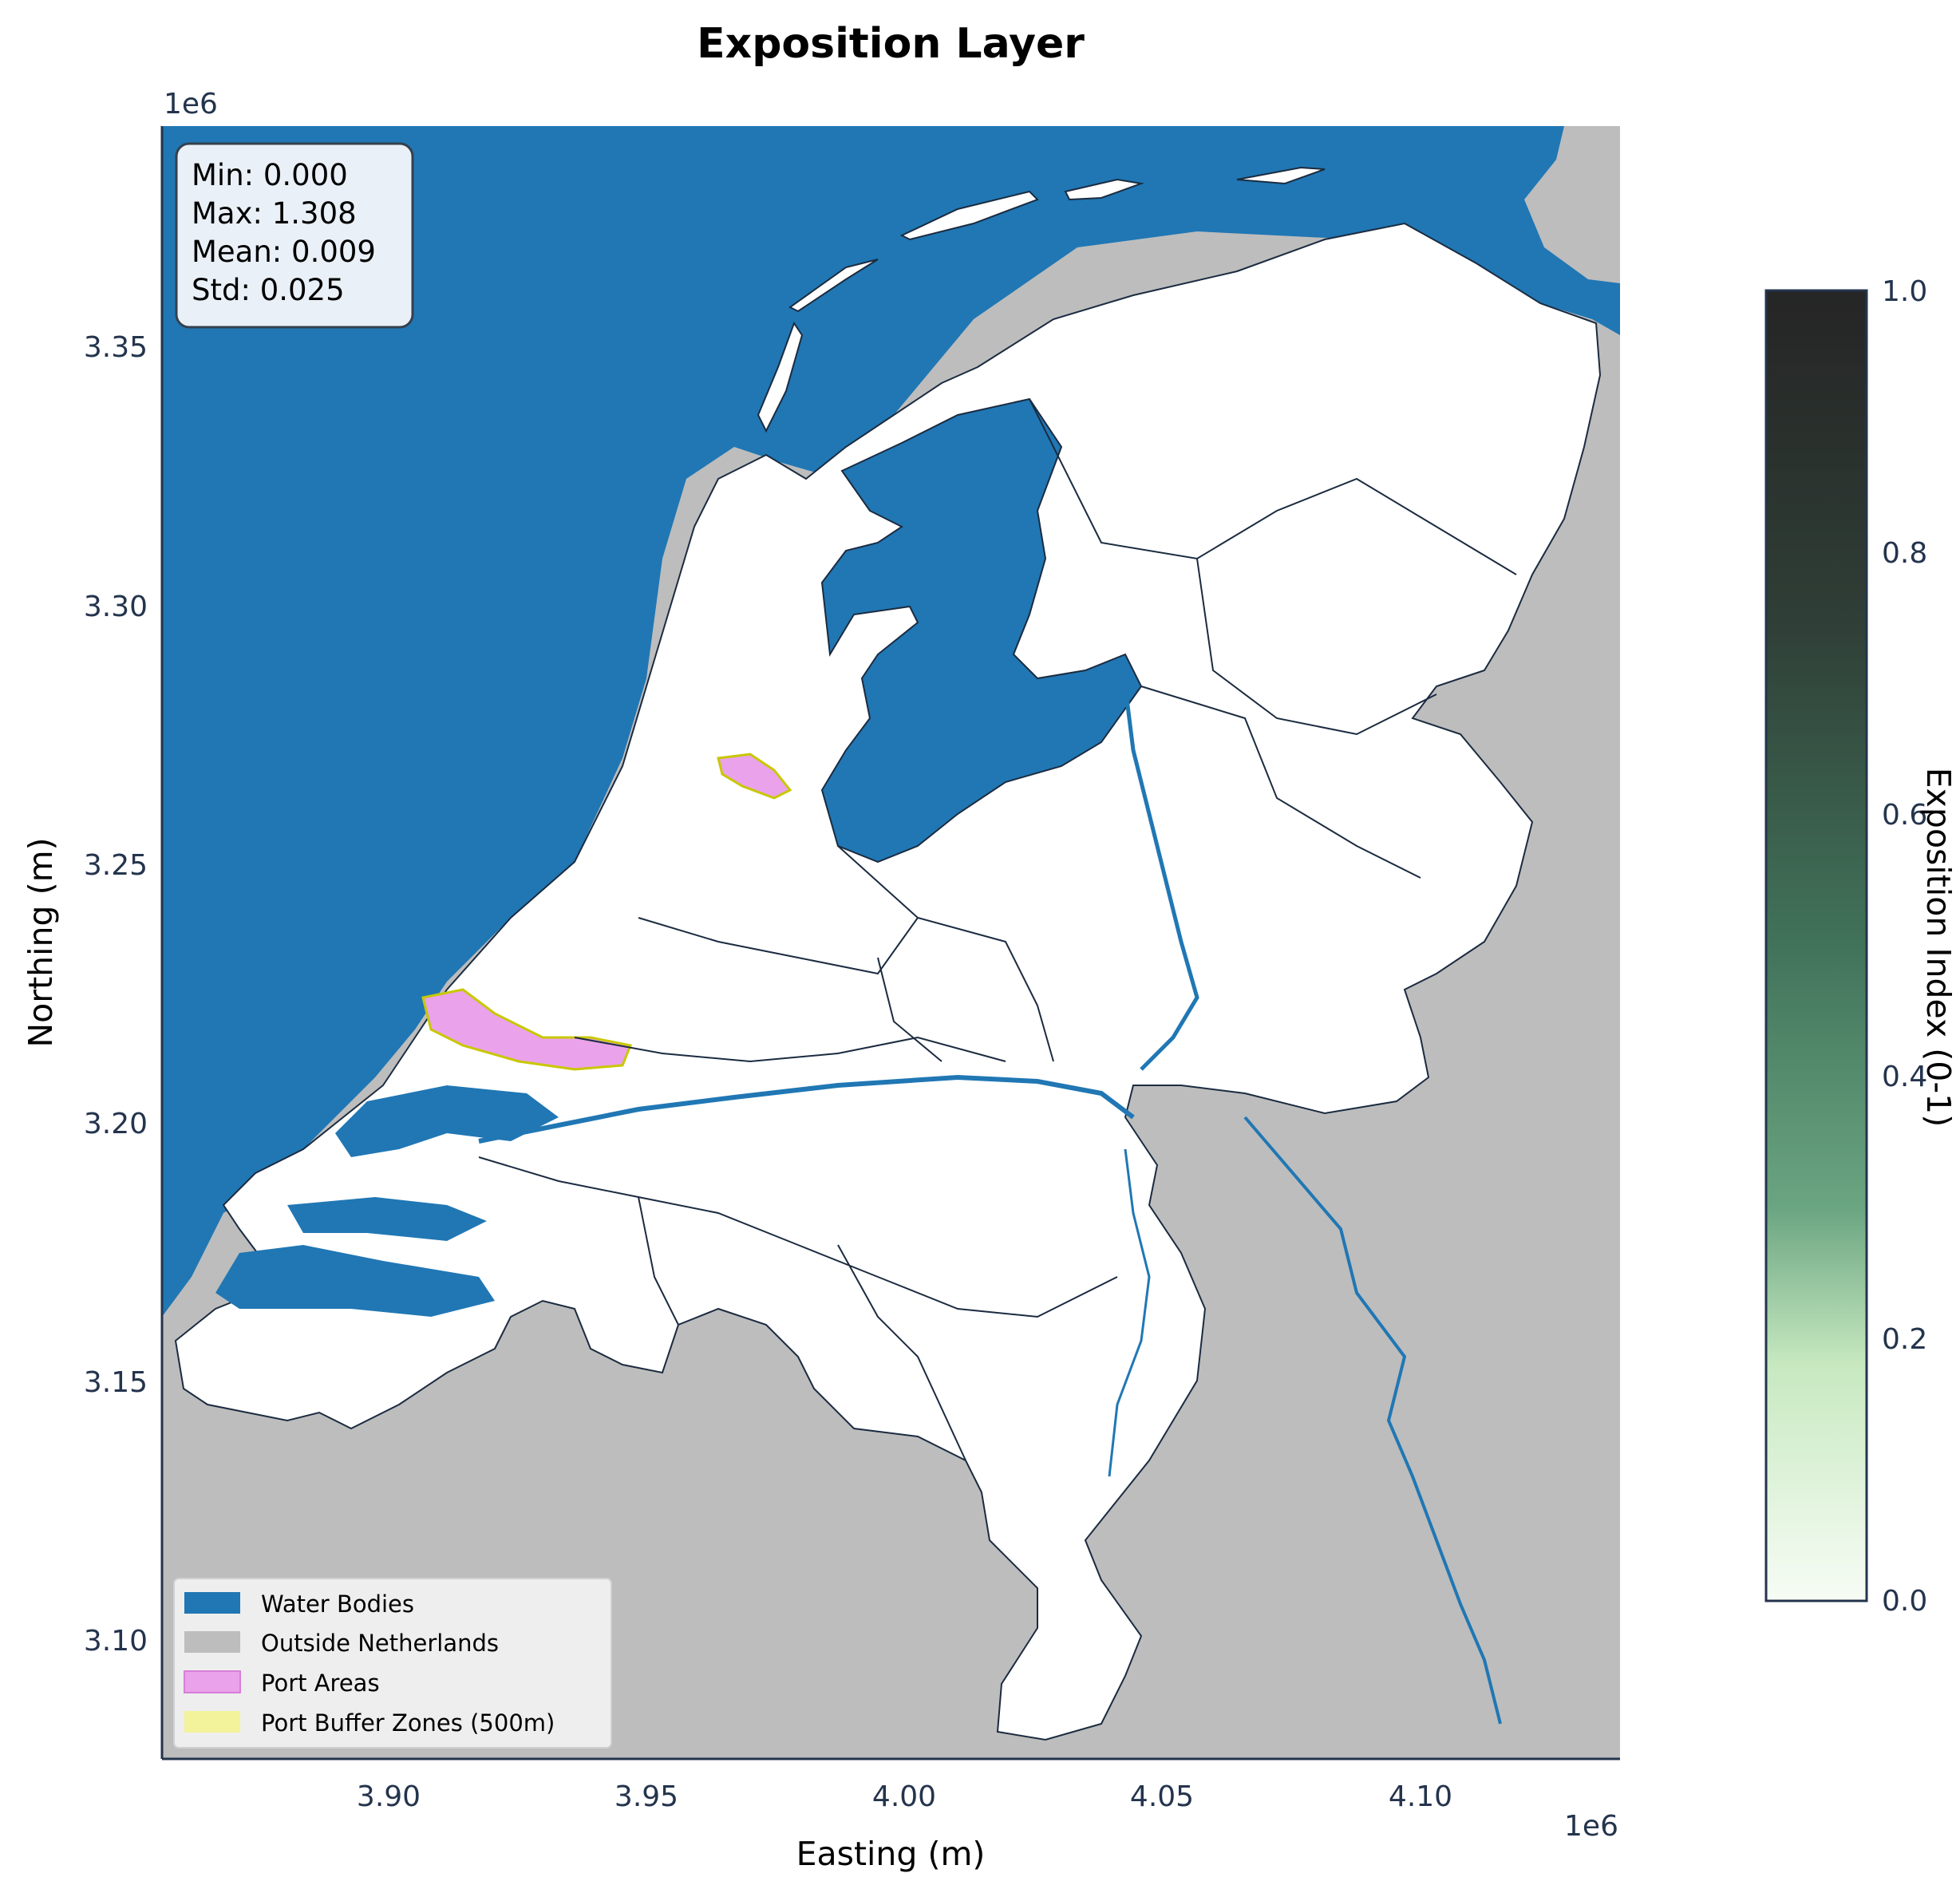  I want to click on y-axis-offset: 1e6, so click(191, 104).